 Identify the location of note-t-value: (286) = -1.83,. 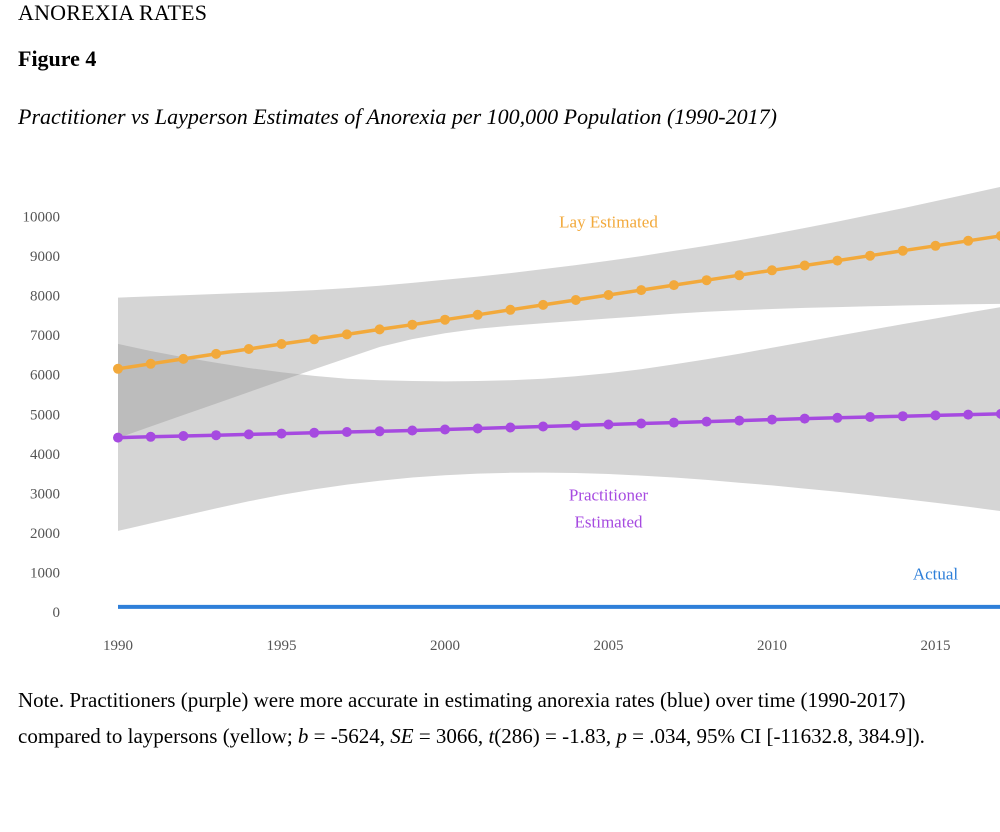
(555, 736).